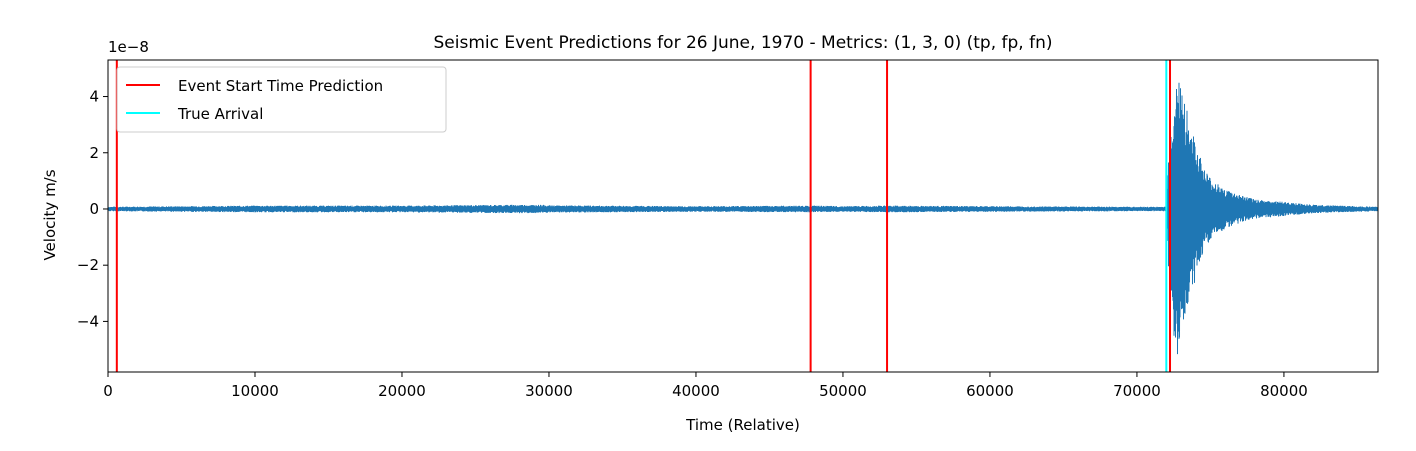  Describe the element at coordinates (220, 114) in the screenshot. I see `legend-label-true-arrival: True Arrival` at that location.